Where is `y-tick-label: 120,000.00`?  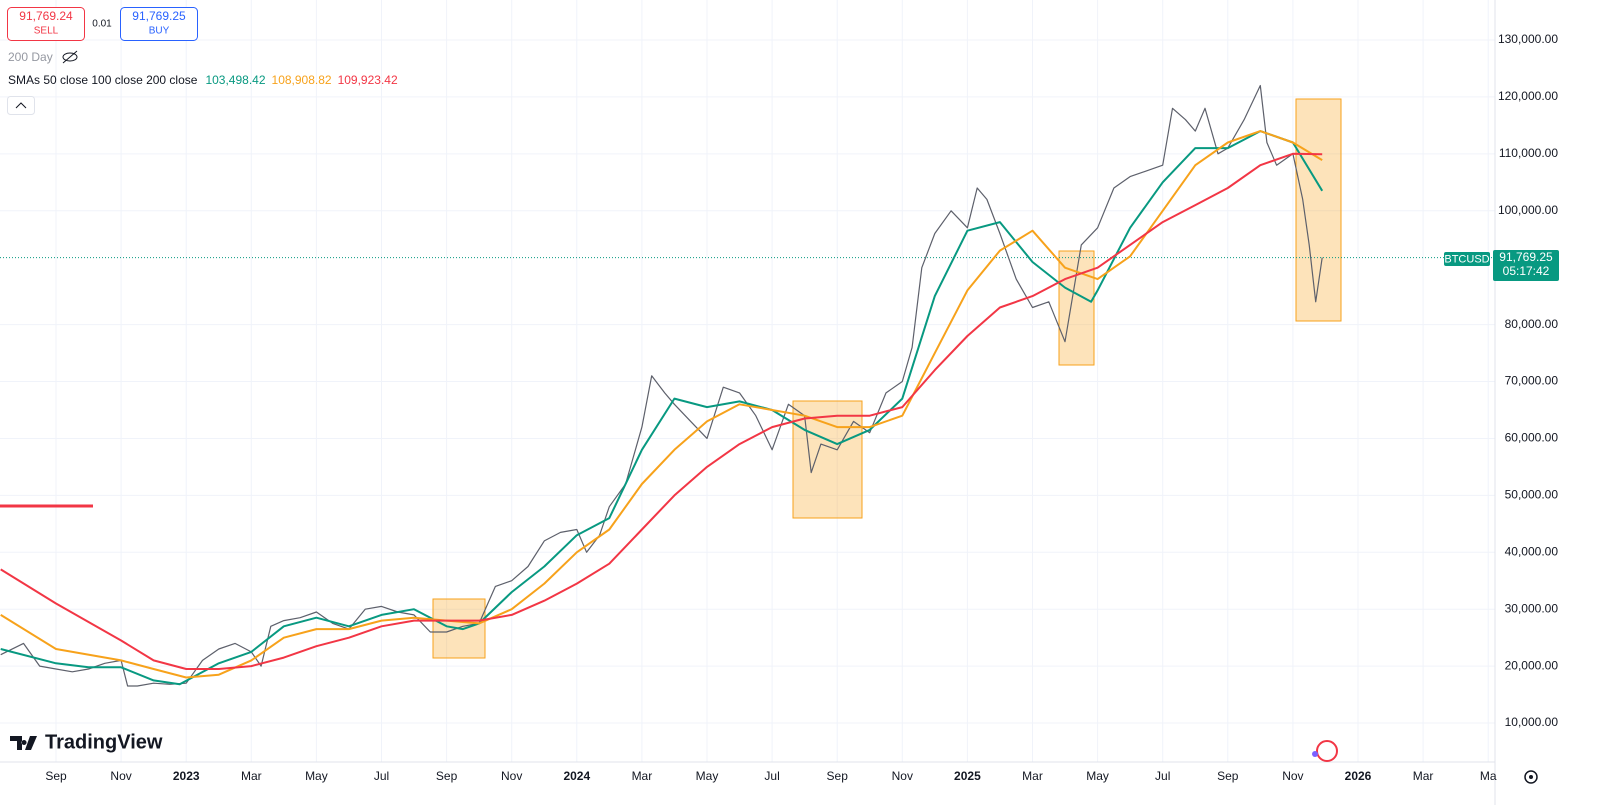
y-tick-label: 120,000.00 is located at coordinates (1528, 96).